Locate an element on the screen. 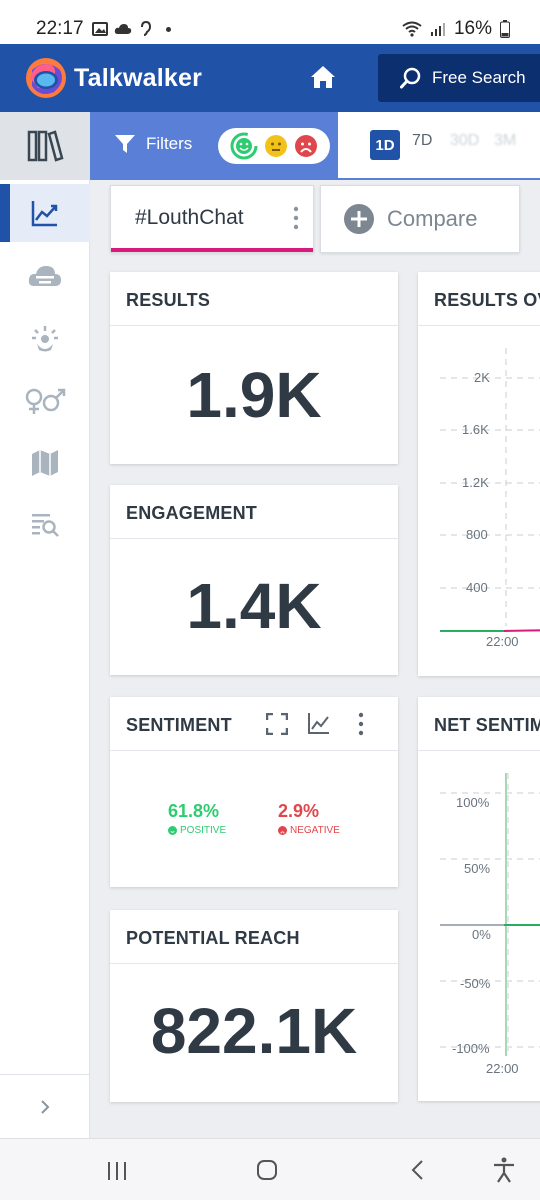 Image resolution: width=540 pixels, height=1200 pixels. line-chart-icon is located at coordinates (319, 723).